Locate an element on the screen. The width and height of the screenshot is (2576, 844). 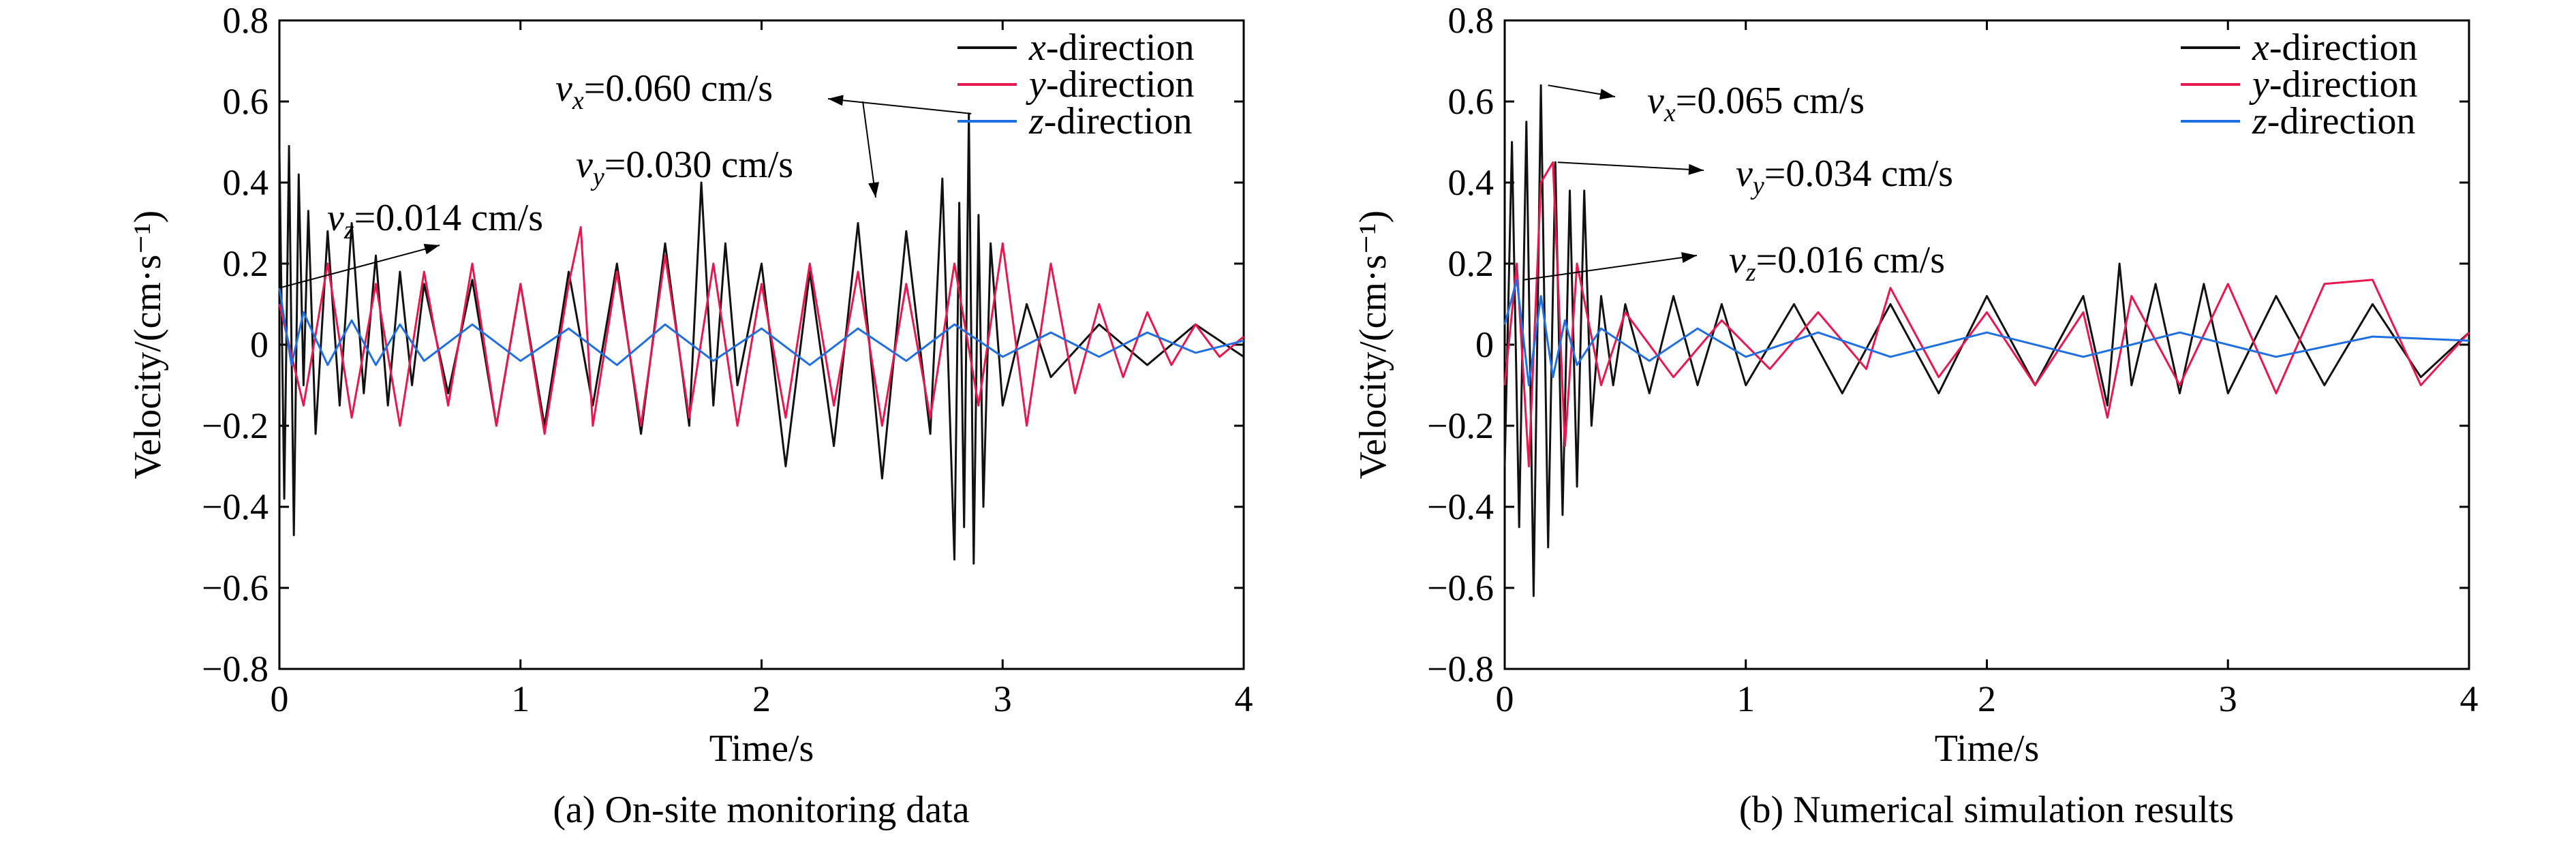
annotation-vx: vx=0.060 cm/s is located at coordinates (763, 91).